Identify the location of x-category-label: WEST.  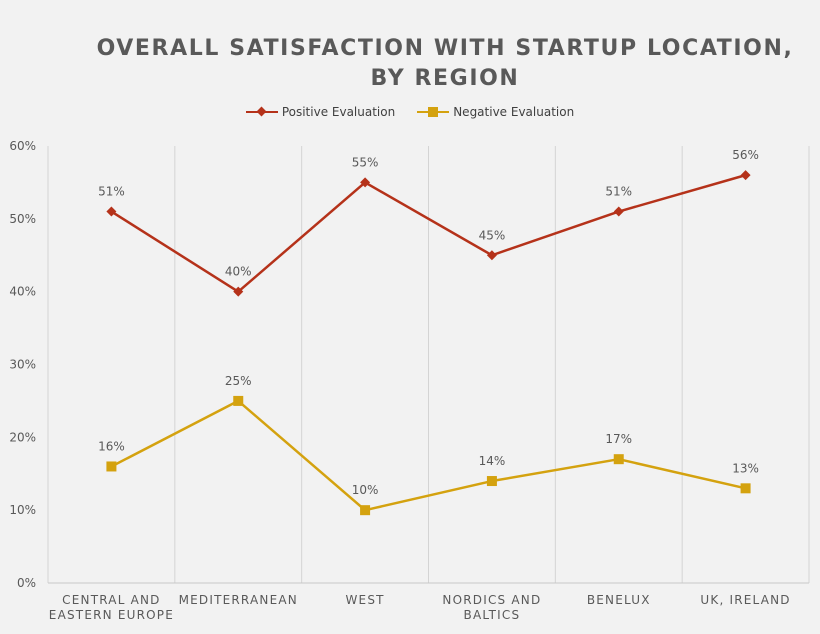
(364, 600).